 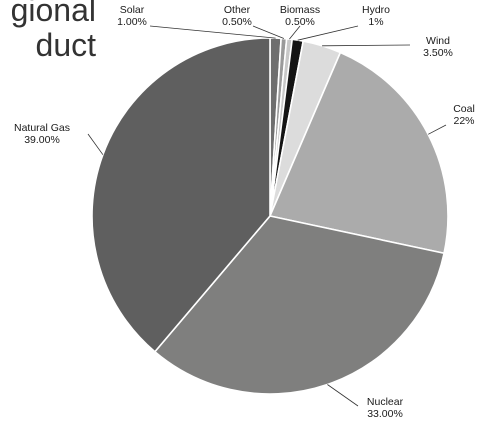 I want to click on leader-line-biomass, so click(x=295, y=32).